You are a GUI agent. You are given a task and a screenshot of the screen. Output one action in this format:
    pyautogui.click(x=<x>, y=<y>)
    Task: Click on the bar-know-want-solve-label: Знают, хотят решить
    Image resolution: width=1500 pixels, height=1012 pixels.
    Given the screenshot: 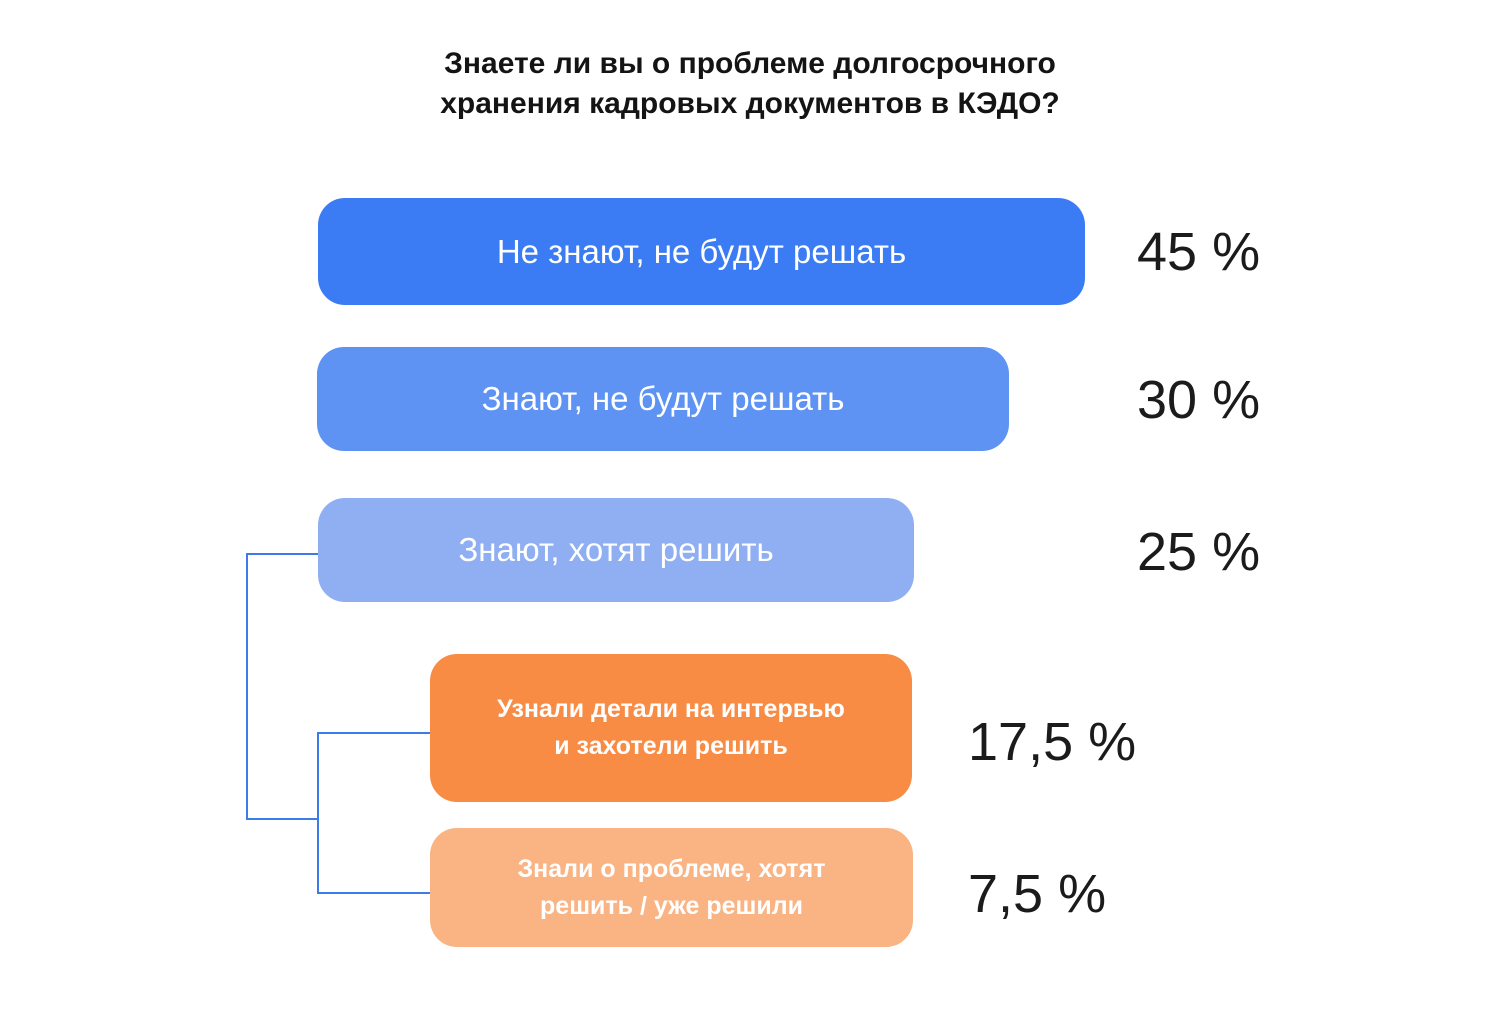 What is the action you would take?
    pyautogui.click(x=616, y=549)
    